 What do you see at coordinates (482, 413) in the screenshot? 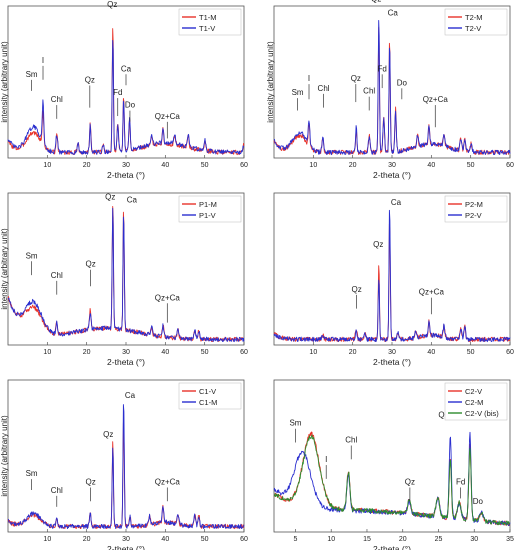
I see `legend-entry: C2-V (bis)` at bounding box center [482, 413].